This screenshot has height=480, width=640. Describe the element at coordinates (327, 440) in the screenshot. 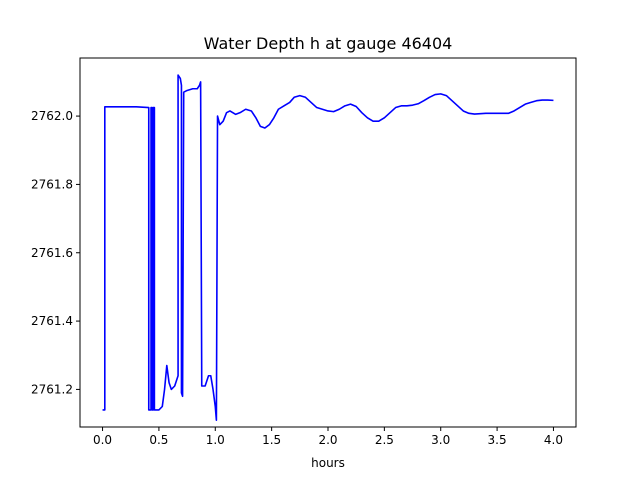

I see `x-tick-label: 2.0` at that location.